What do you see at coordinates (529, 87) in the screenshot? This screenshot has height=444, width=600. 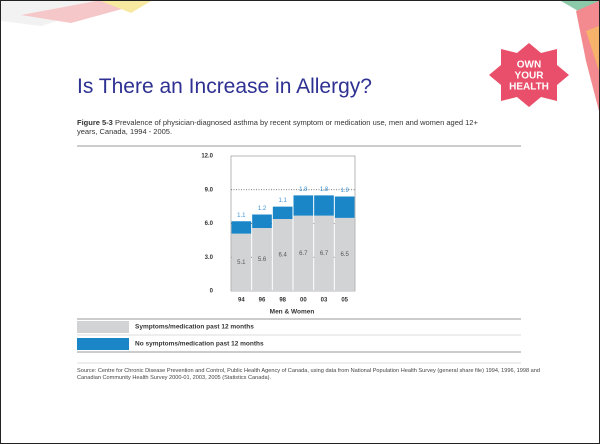 I see `logo-text: HEALTH` at bounding box center [529, 87].